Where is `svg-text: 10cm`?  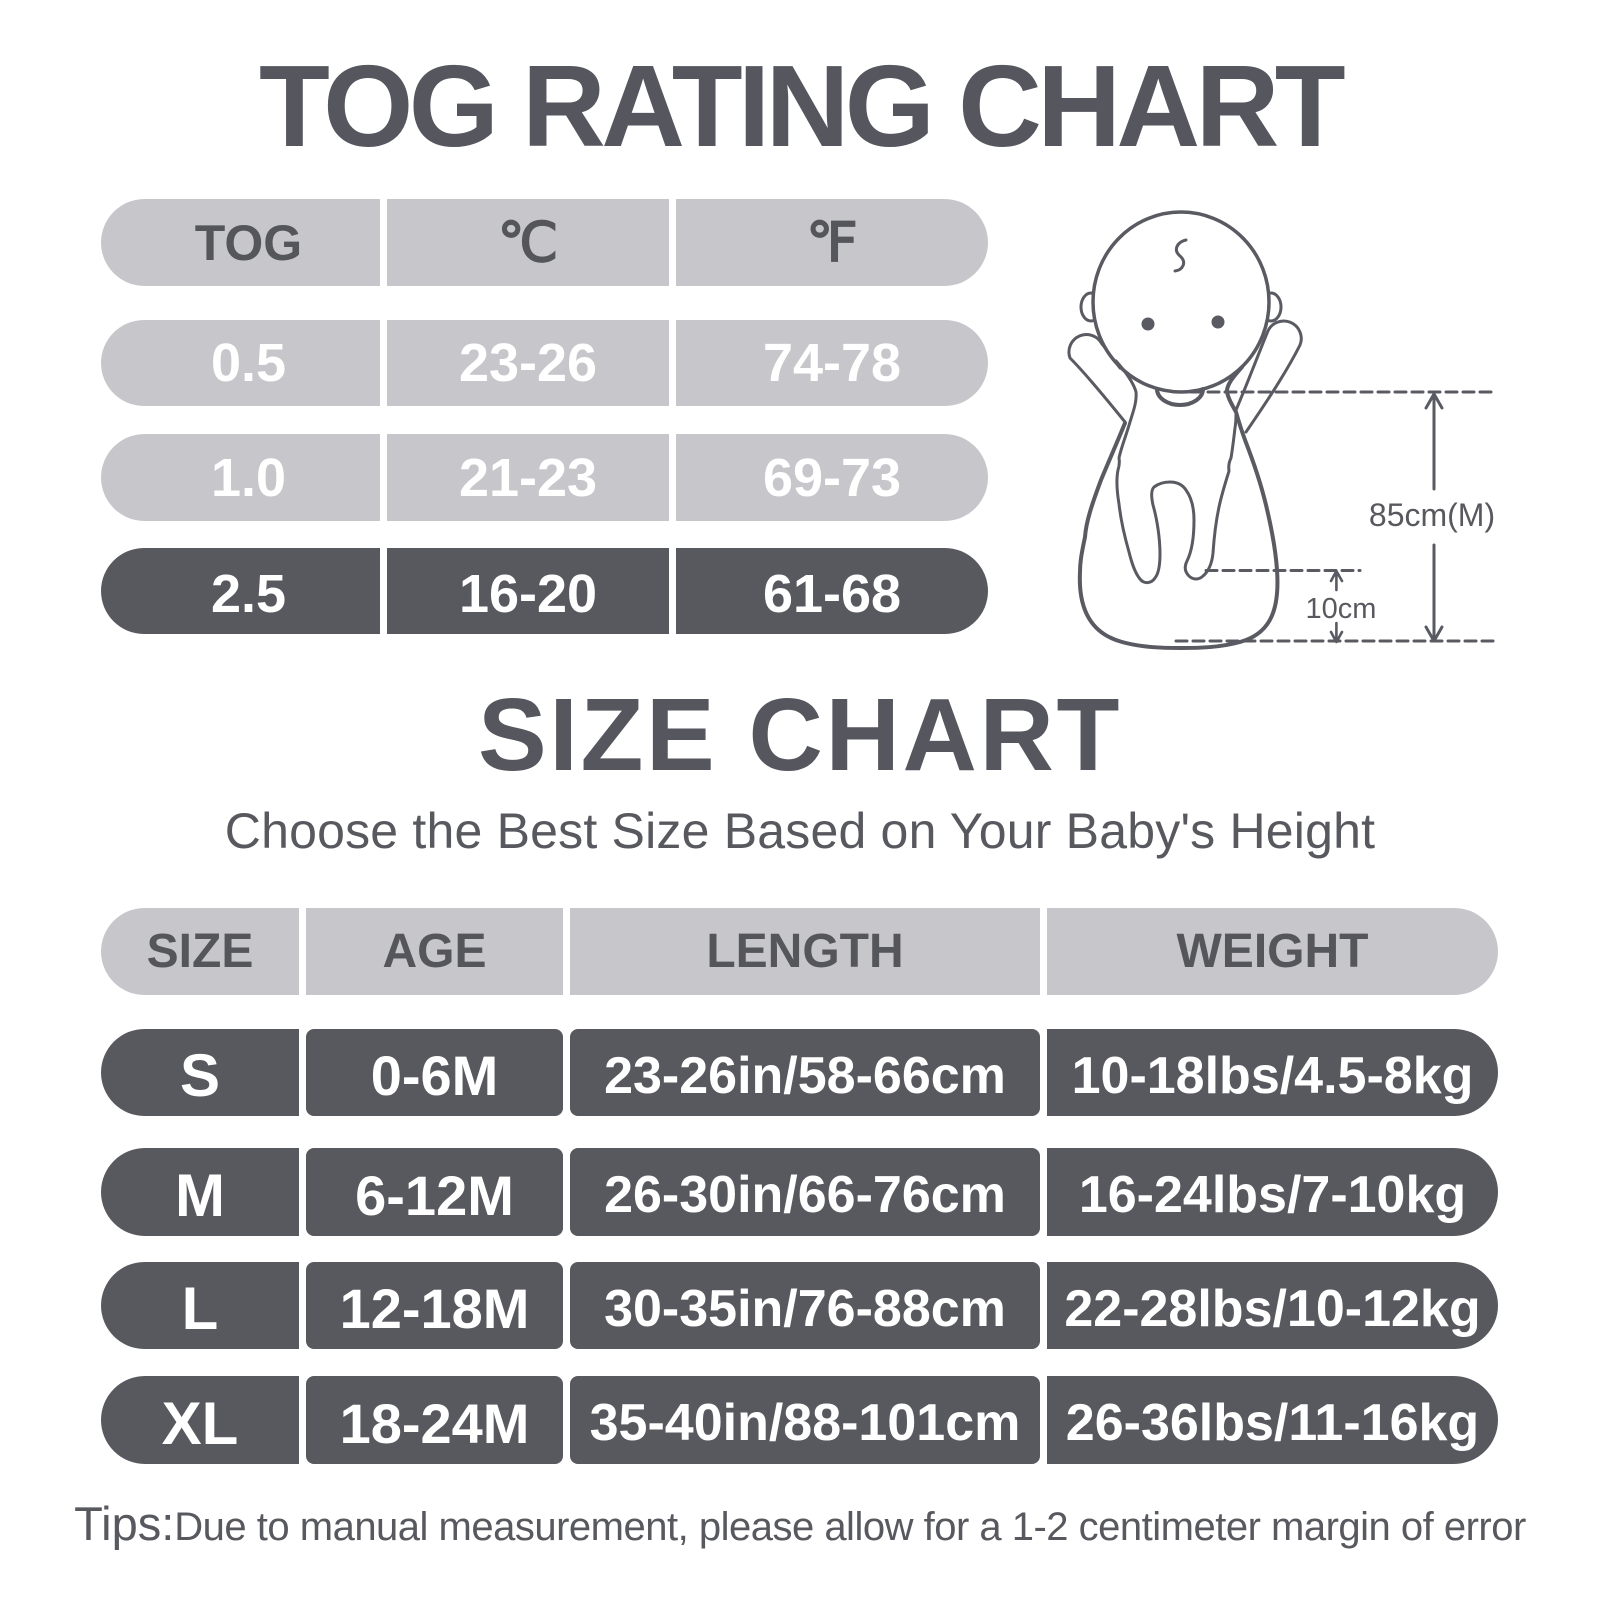
svg-text: 10cm is located at coordinates (1341, 609).